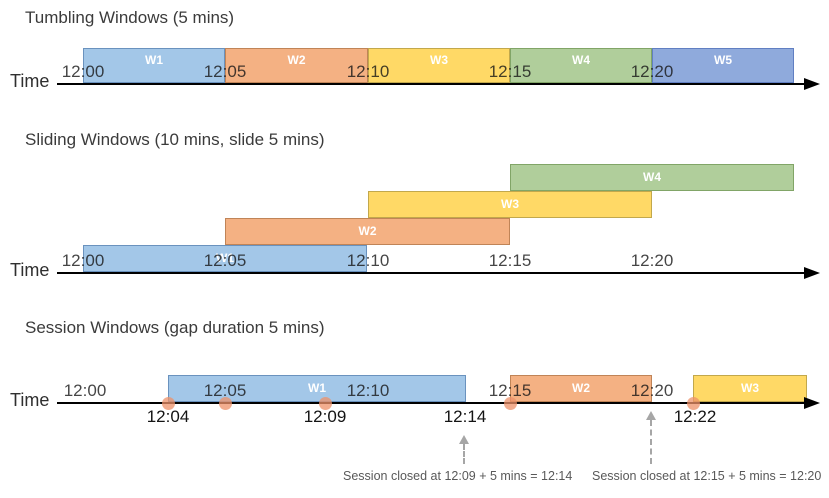  I want to click on section-title: Sliding Windows (10 mins, slide 5 mins), so click(175, 139).